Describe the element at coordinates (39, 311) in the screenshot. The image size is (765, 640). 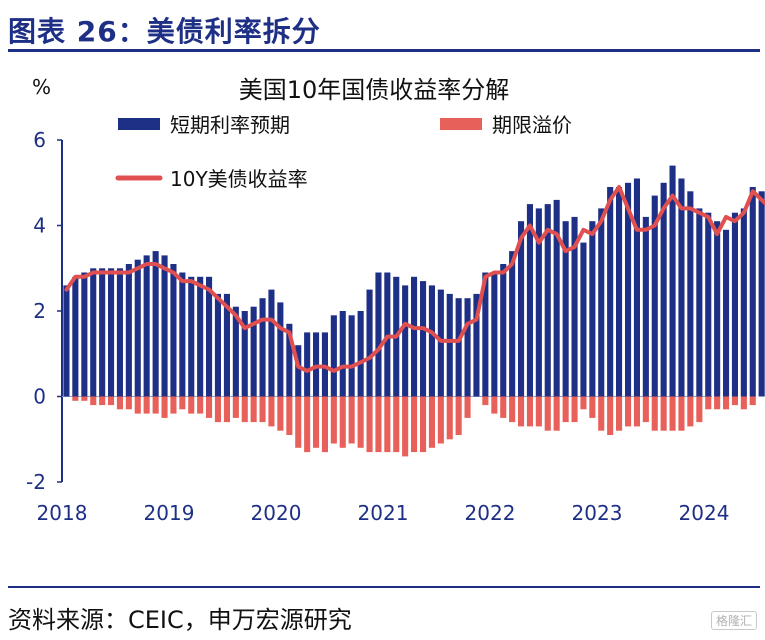
I see `y-tick-label: 2` at that location.